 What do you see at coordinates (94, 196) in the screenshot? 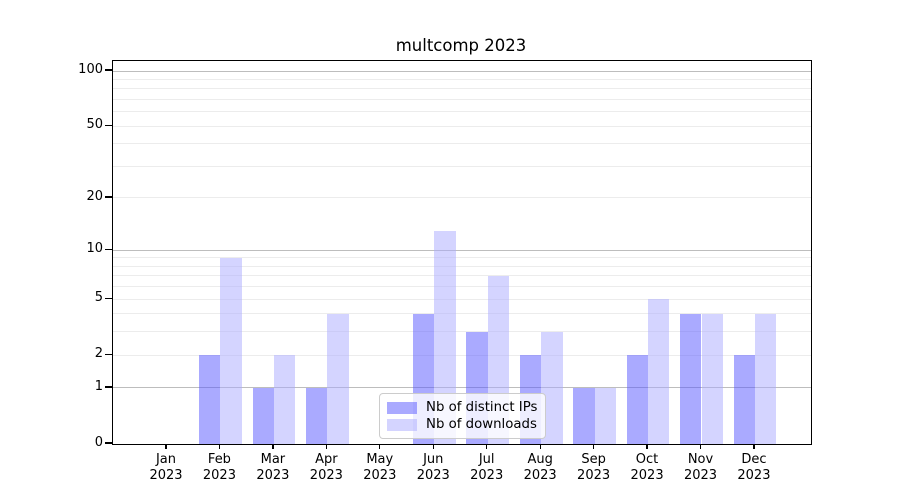
I see `y-tick-label: 20` at bounding box center [94, 196].